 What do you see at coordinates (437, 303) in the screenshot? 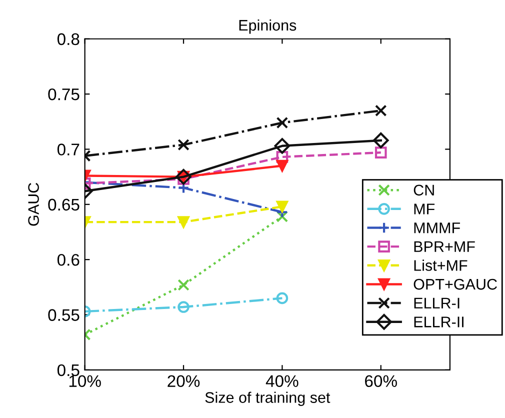
I see `legend-label: ELLR-I` at bounding box center [437, 303].